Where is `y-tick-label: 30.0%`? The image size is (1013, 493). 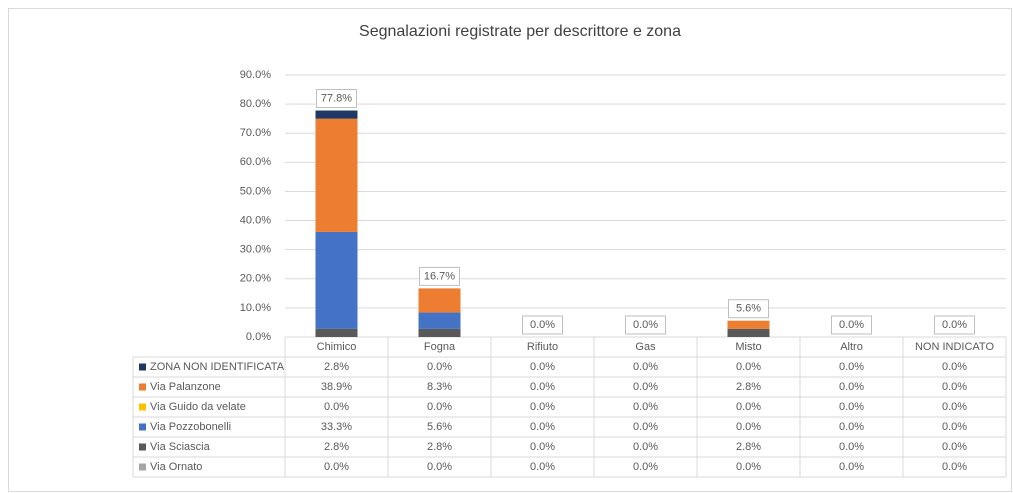
y-tick-label: 30.0% is located at coordinates (255, 250).